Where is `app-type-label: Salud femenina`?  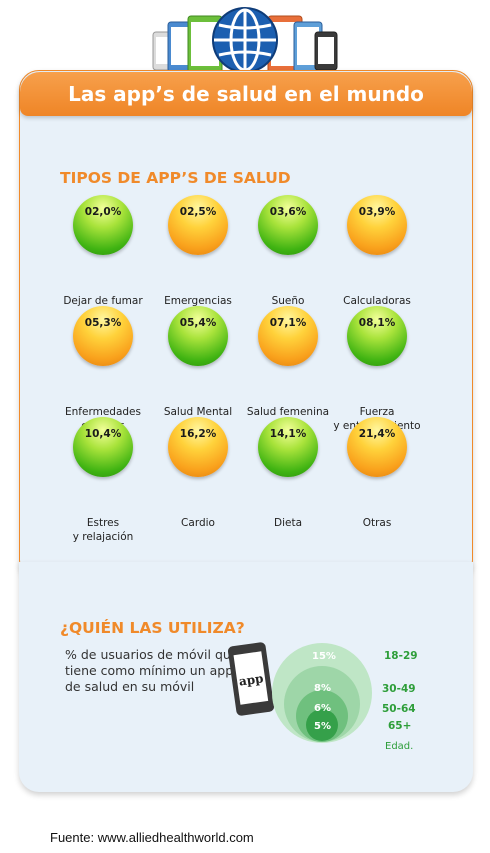 app-type-label: Salud femenina is located at coordinates (288, 412).